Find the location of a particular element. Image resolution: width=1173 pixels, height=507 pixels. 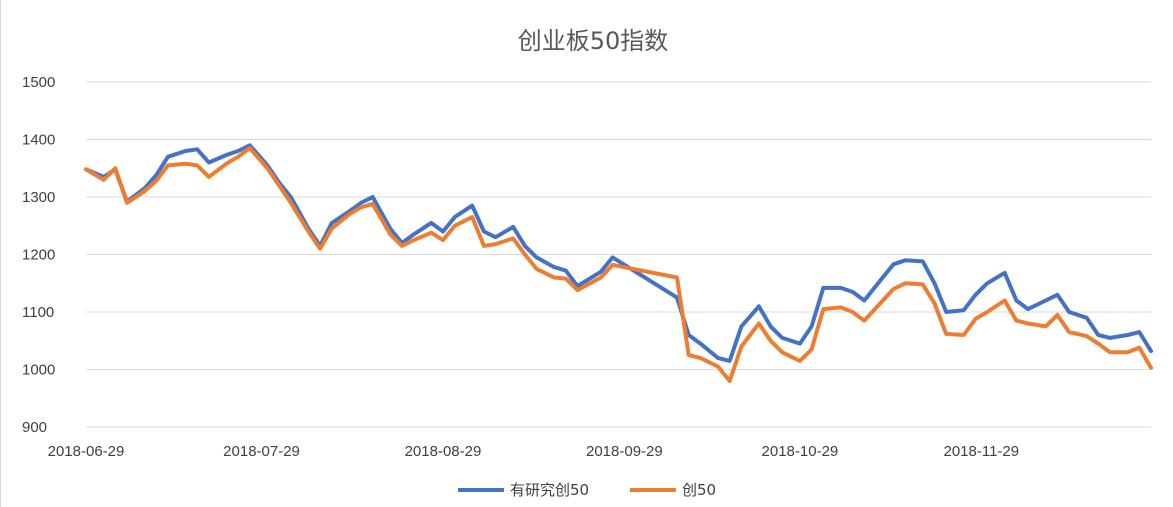

x-tick-label: 2018-11-29 is located at coordinates (981, 451).